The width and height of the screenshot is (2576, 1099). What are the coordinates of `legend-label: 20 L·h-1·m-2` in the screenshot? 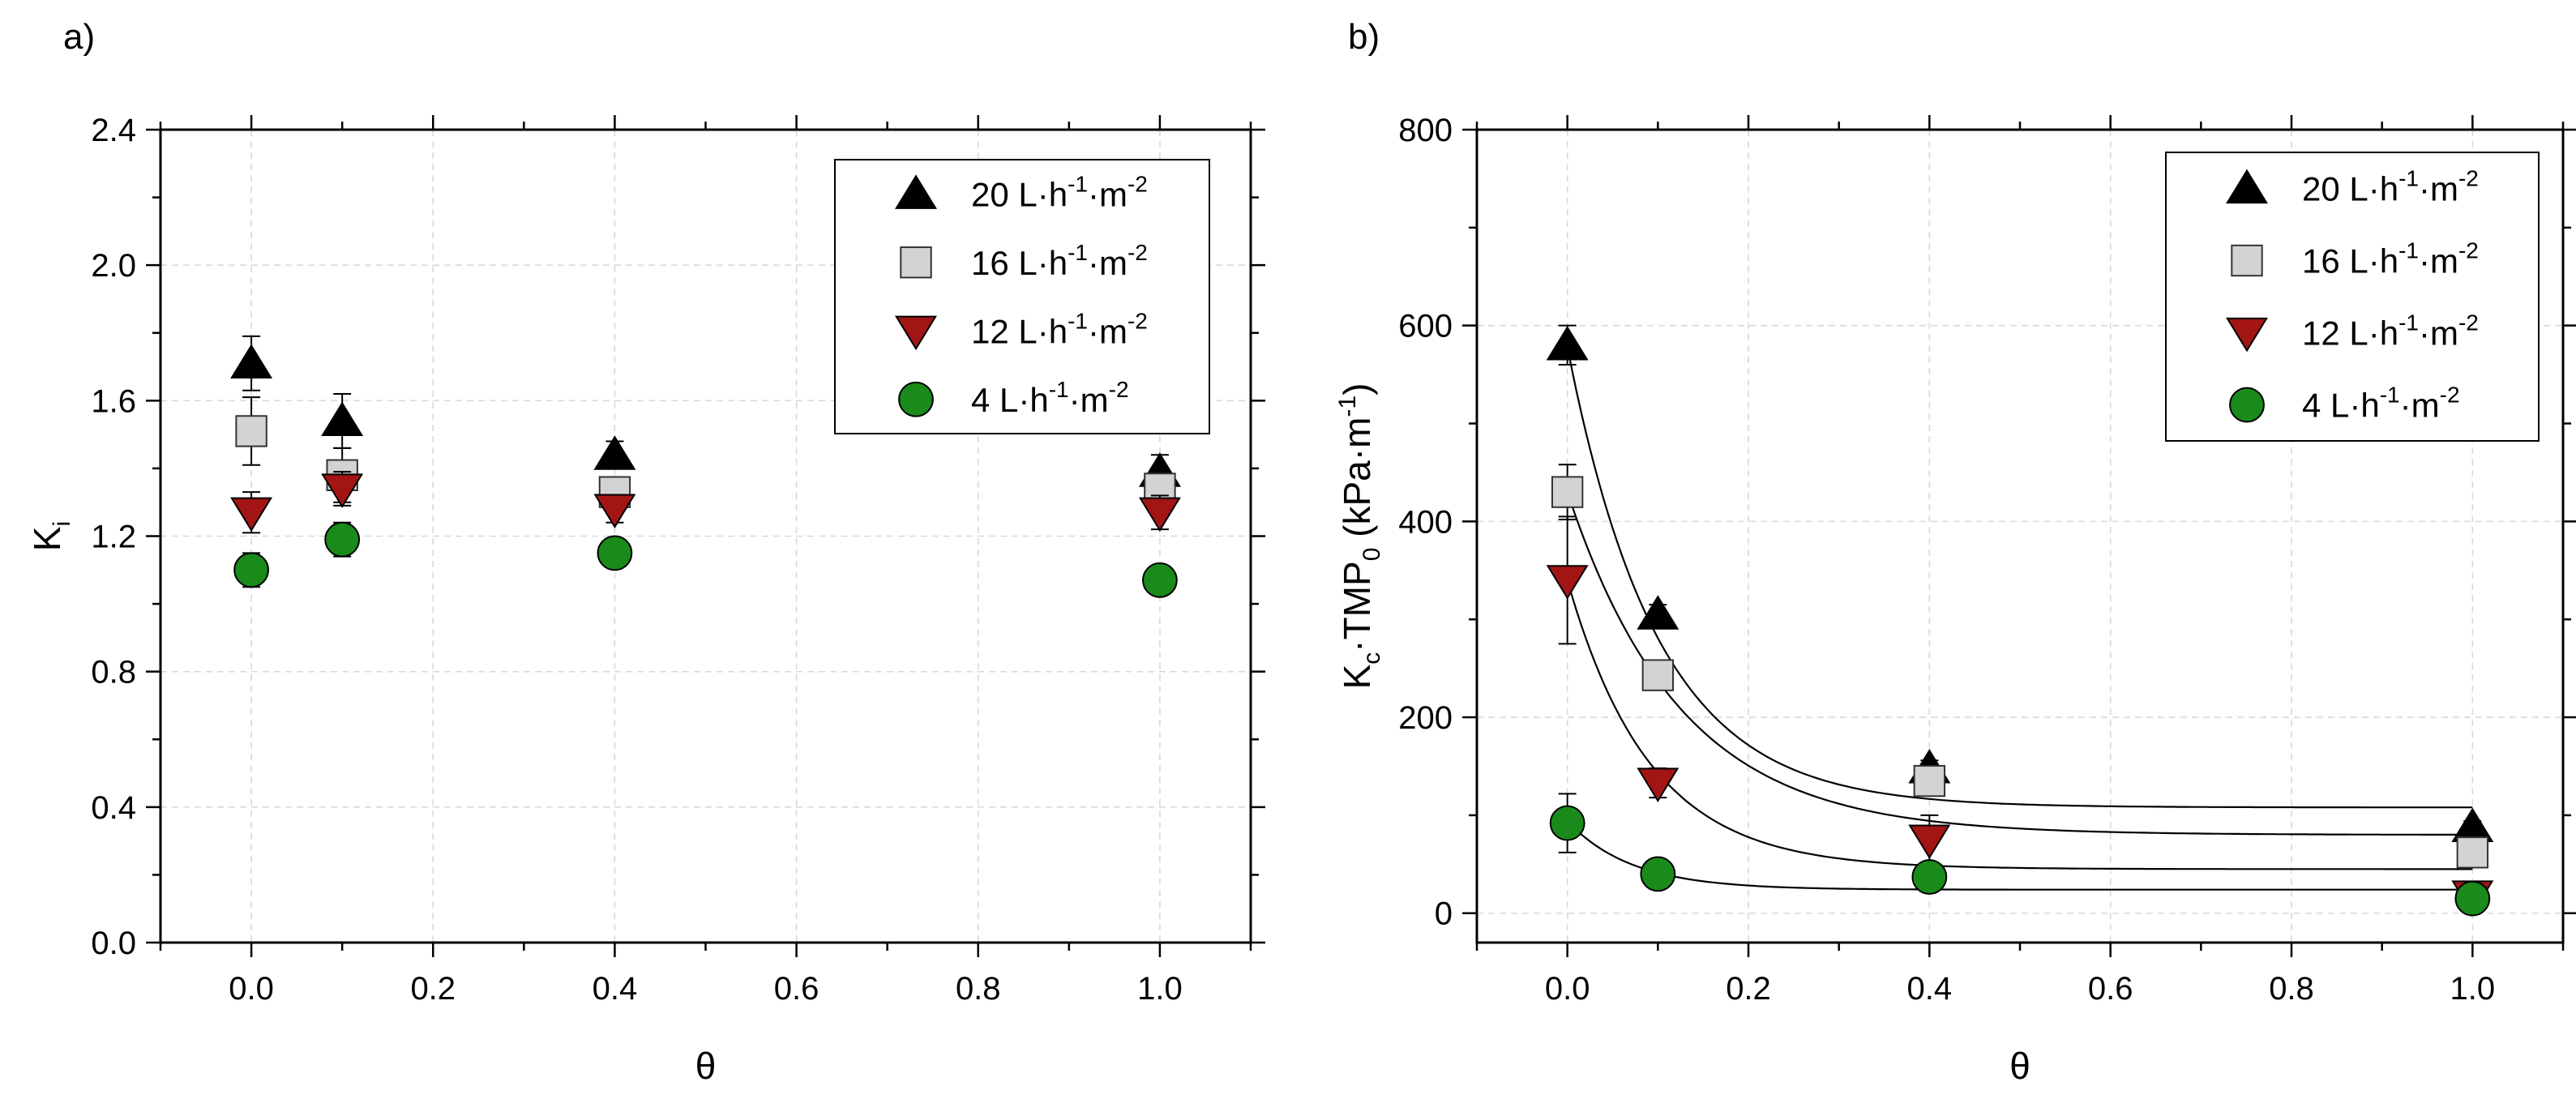 It's located at (2390, 187).